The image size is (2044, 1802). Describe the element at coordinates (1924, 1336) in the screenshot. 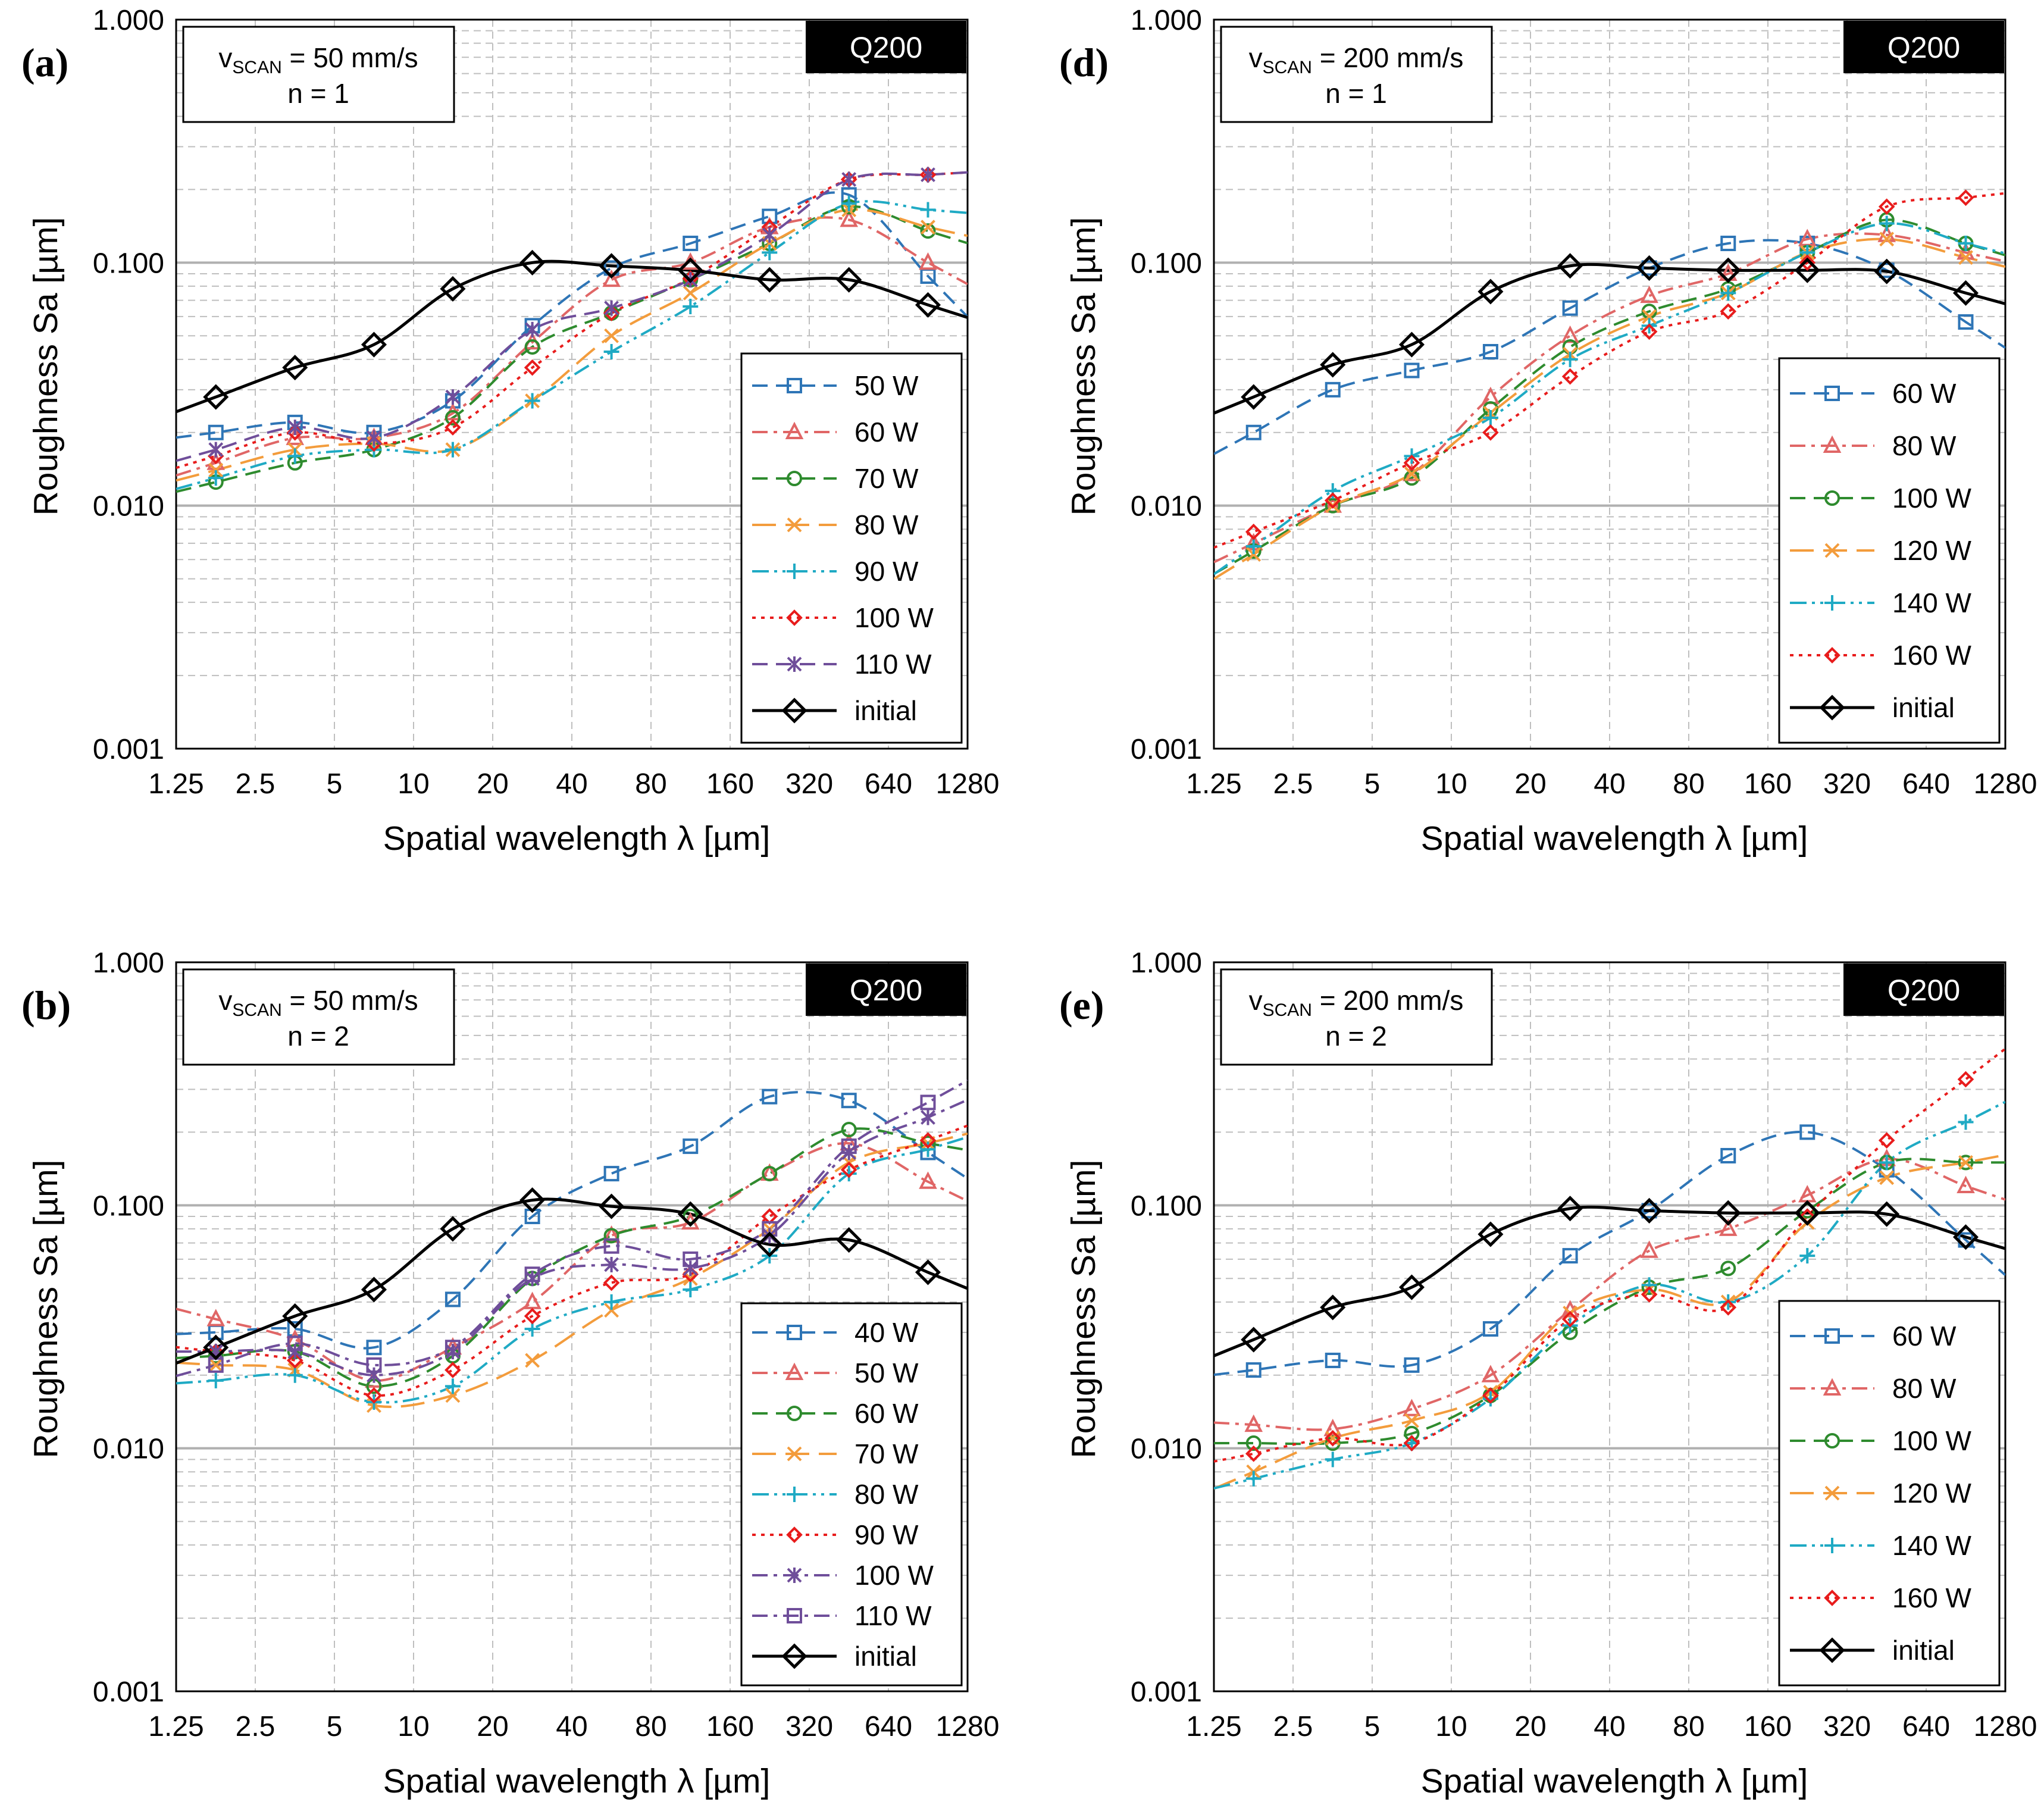

I see `legend-entry: 60 W` at that location.